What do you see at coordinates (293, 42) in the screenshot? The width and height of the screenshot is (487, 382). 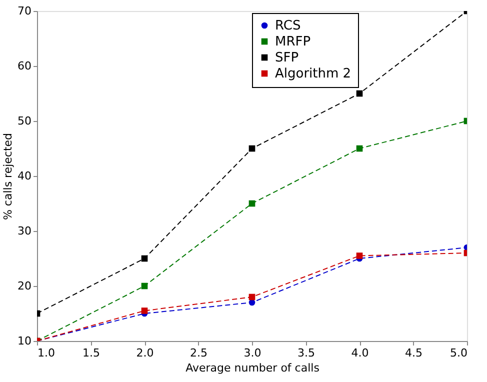 I see `legend-label: MRFP` at bounding box center [293, 42].